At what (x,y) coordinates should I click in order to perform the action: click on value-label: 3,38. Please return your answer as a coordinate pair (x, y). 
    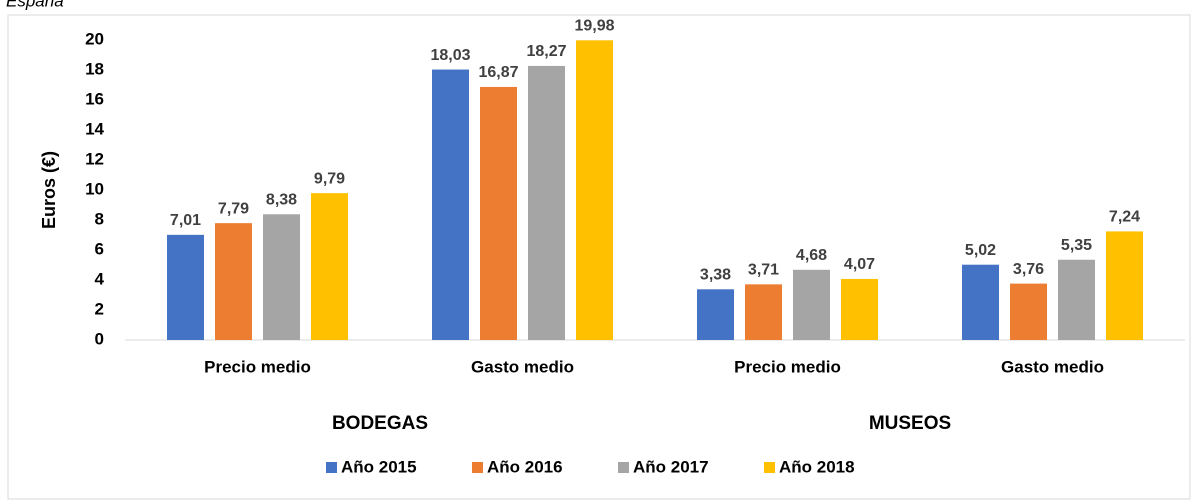
    Looking at the image, I should click on (715, 275).